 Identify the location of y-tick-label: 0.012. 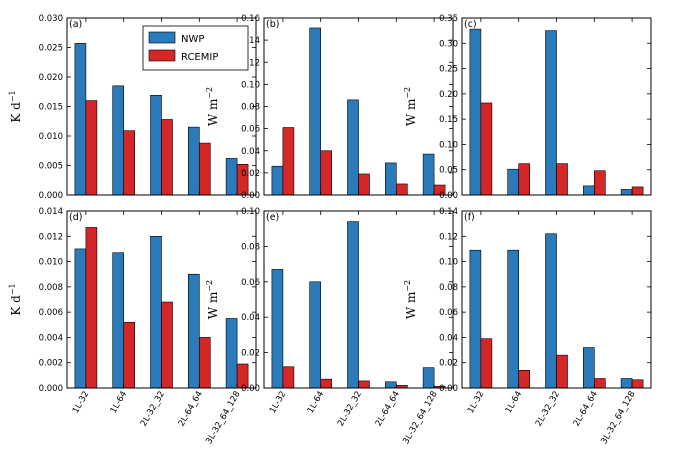
(51, 237).